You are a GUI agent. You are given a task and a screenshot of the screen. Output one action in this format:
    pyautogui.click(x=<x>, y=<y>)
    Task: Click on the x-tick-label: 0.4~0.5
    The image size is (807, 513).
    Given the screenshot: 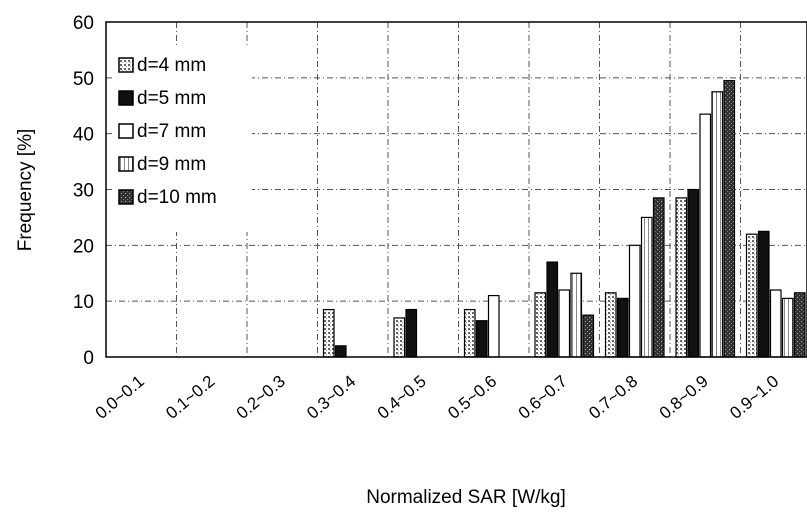 What is the action you would take?
    pyautogui.click(x=402, y=397)
    